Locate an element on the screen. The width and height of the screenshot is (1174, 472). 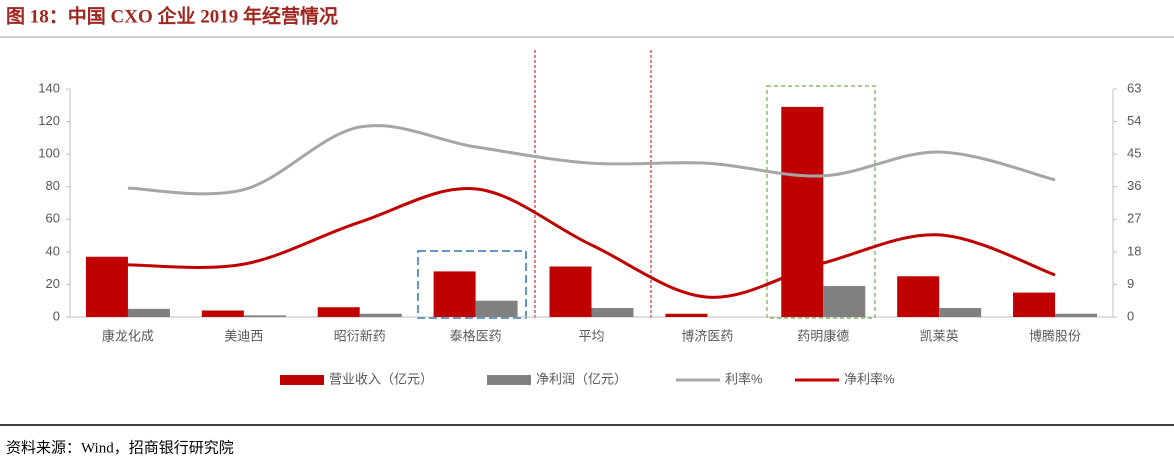
x-tick-label: 美迪西 is located at coordinates (243, 335).